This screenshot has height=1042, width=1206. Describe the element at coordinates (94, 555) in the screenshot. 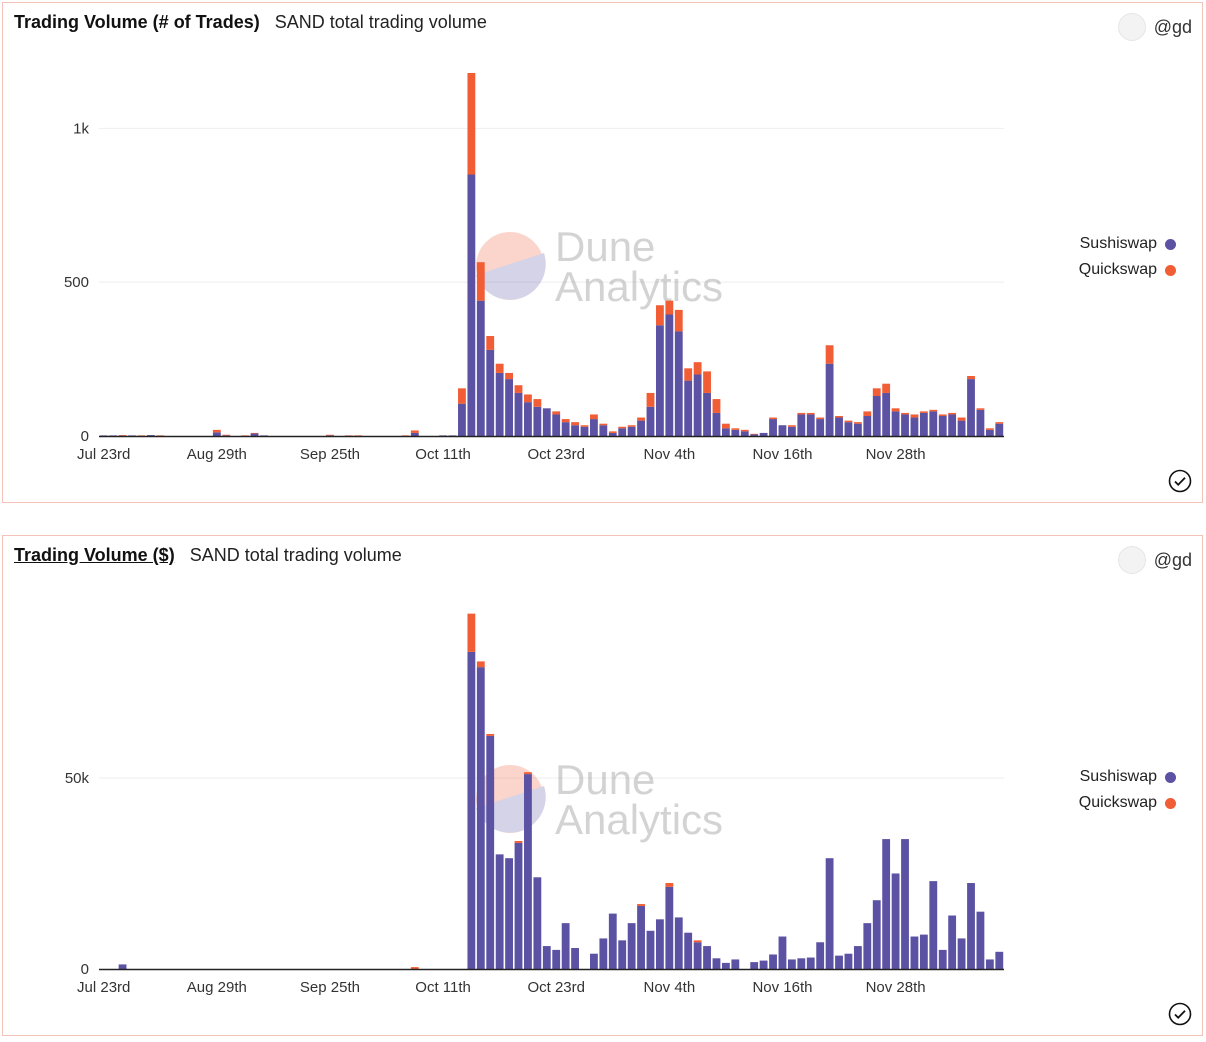

I see `chart-title-link: Trading Volume ($)` at that location.